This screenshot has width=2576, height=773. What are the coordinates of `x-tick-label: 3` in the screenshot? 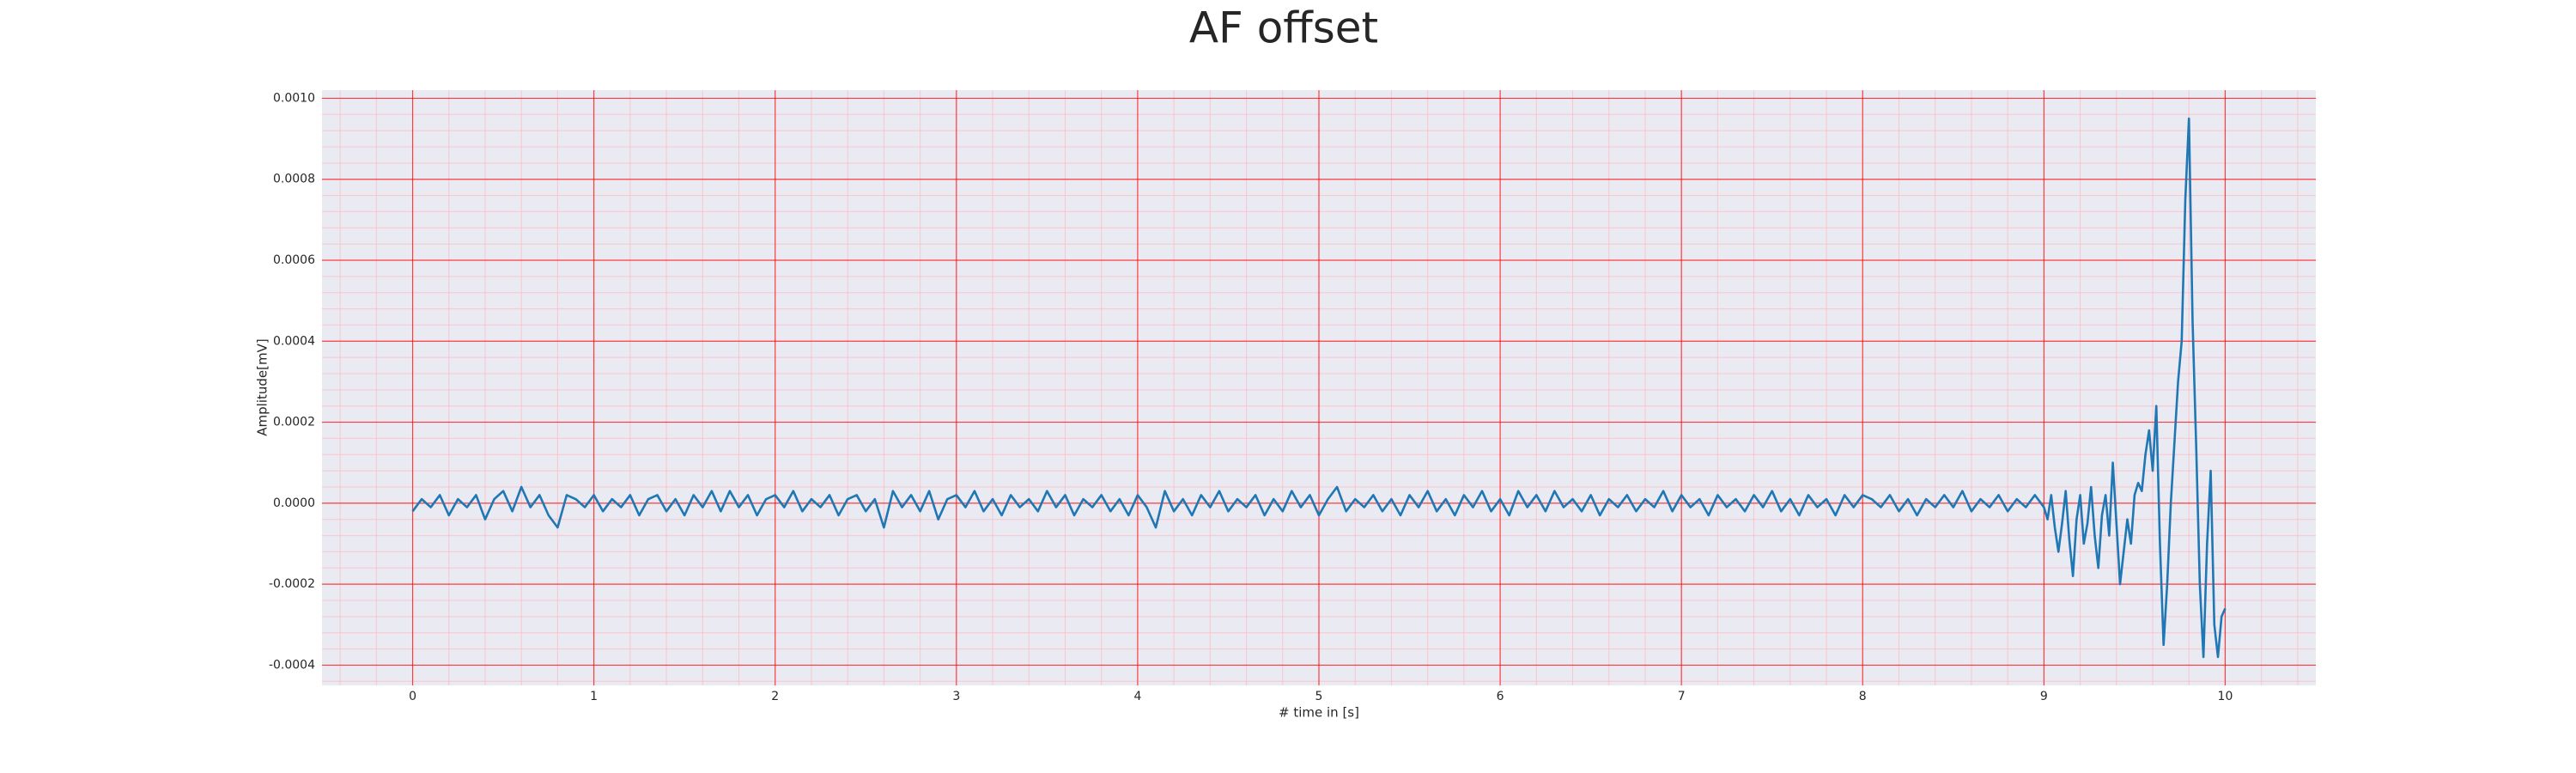 It's located at (956, 696).